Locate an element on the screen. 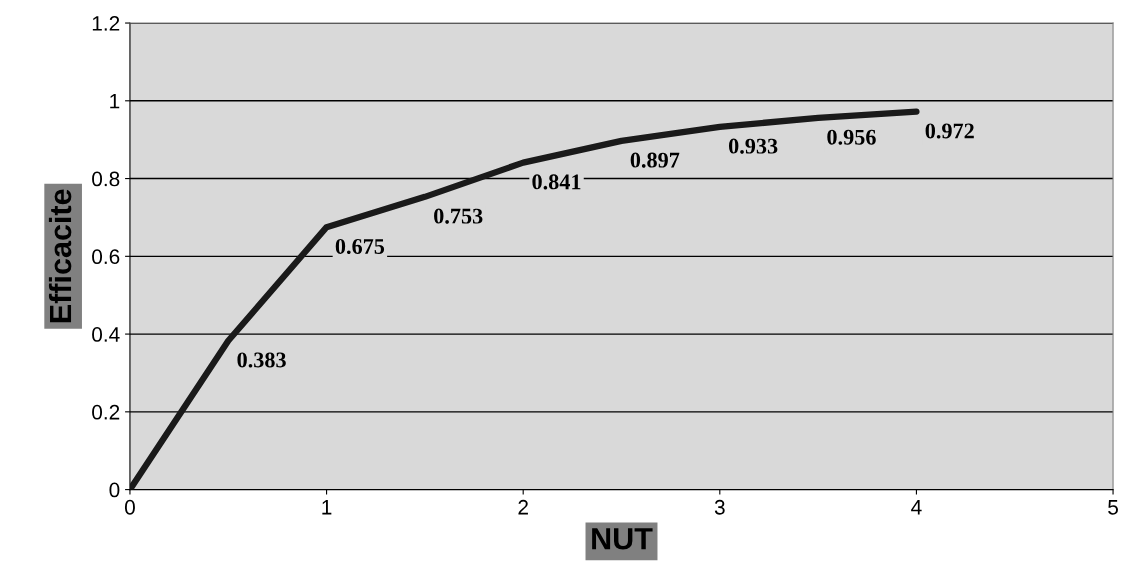 The image size is (1130, 576). data-label: 0.753 is located at coordinates (458, 216).